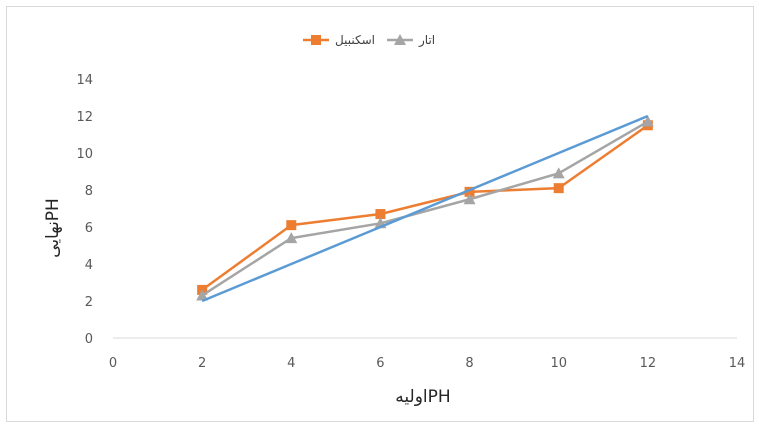 Image resolution: width=759 pixels, height=427 pixels. What do you see at coordinates (89, 191) in the screenshot?
I see `y-tick-label: 8` at bounding box center [89, 191].